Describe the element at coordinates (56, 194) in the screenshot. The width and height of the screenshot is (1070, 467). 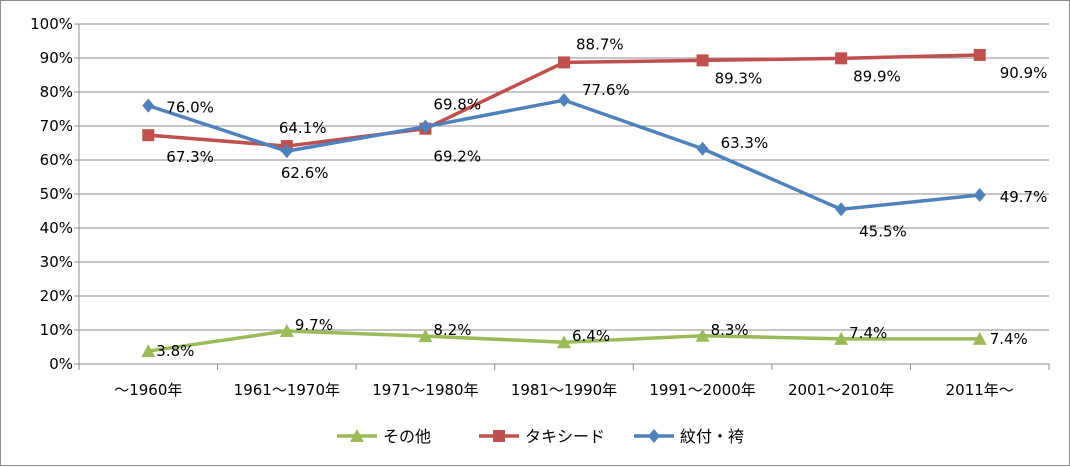
I see `y-tick-label: 50%` at that location.